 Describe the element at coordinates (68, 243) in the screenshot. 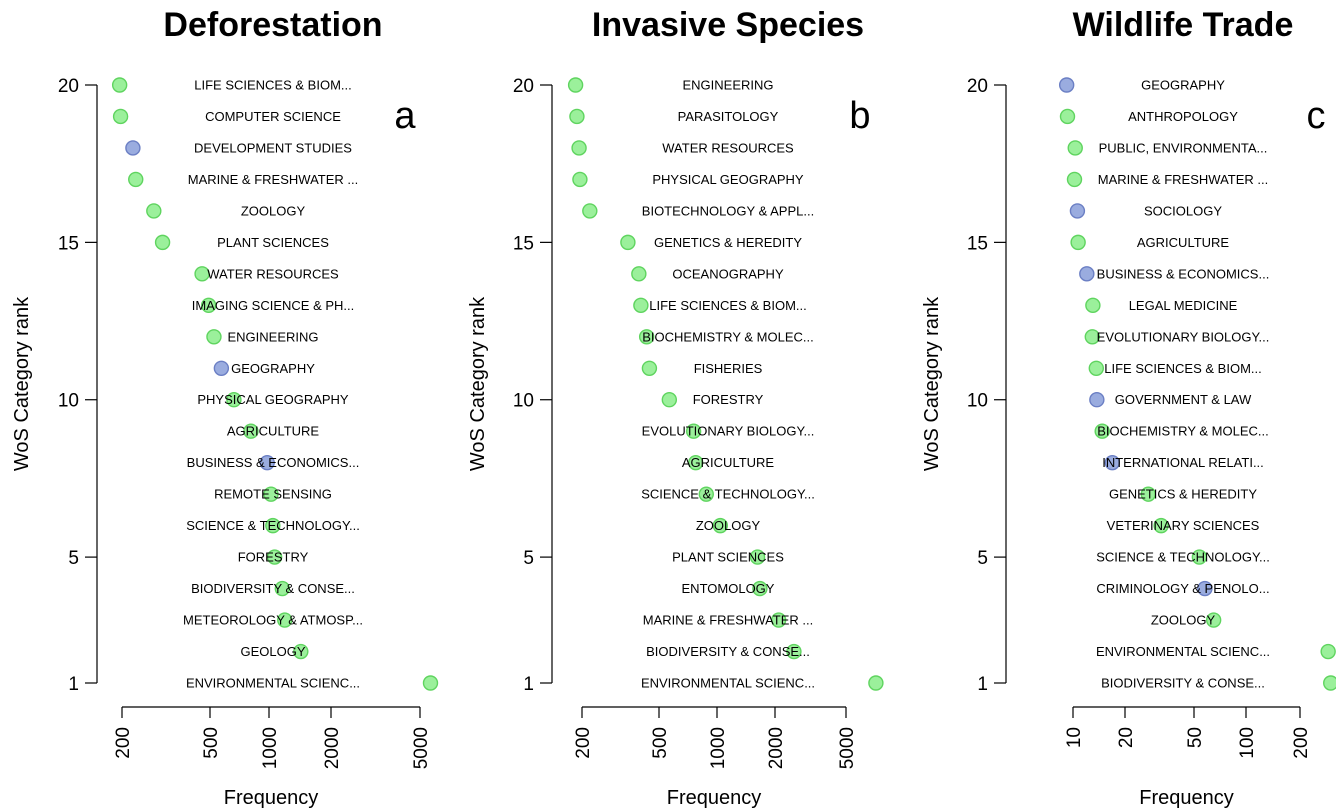

I see `y-tick-label: 15` at that location.